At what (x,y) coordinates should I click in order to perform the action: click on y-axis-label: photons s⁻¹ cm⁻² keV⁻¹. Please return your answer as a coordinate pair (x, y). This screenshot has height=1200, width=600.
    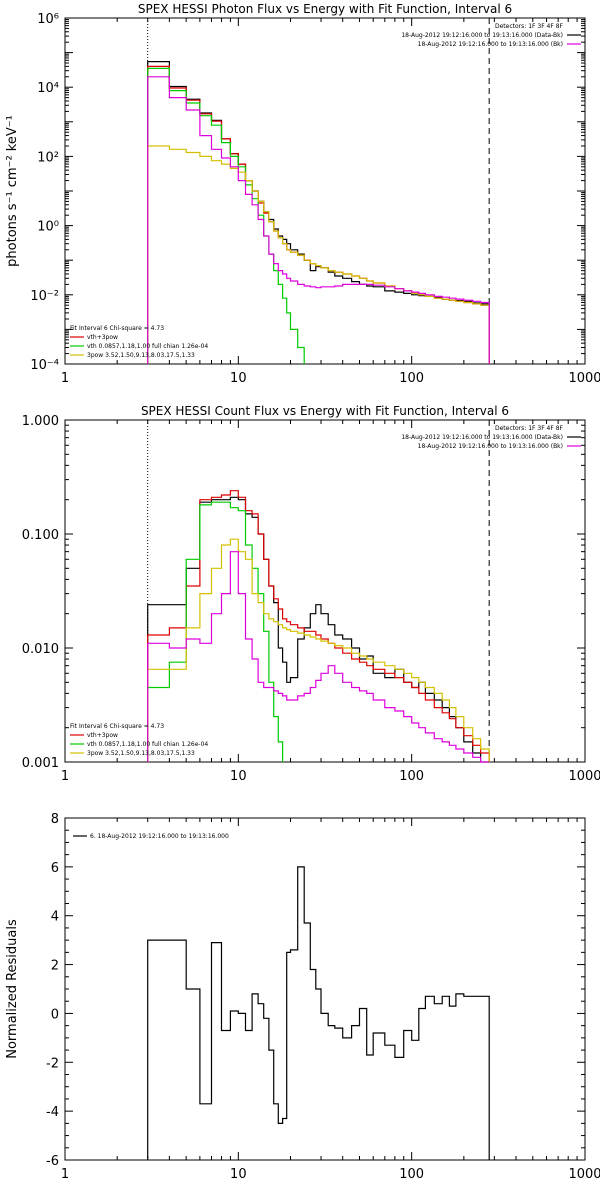
    Looking at the image, I should click on (12, 191).